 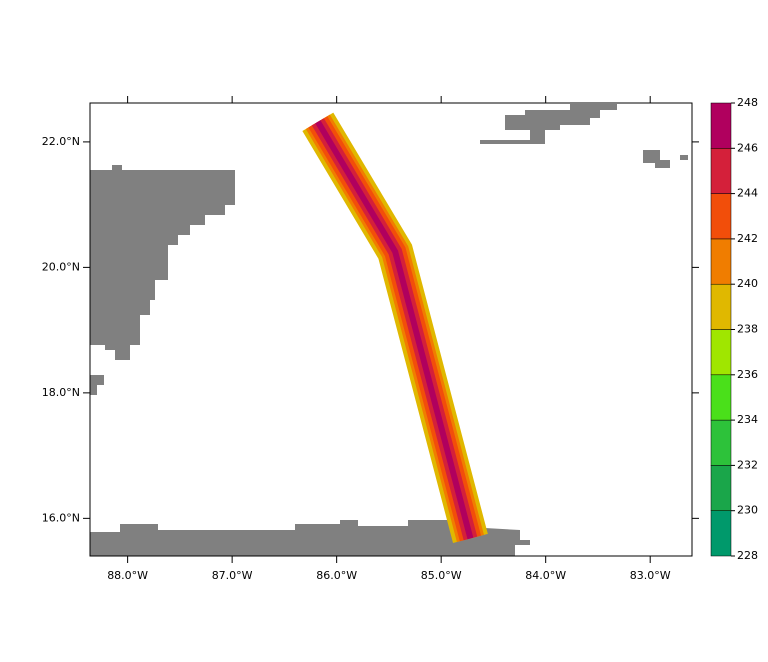 What do you see at coordinates (747, 283) in the screenshot?
I see `colorbar-label: 240` at bounding box center [747, 283].